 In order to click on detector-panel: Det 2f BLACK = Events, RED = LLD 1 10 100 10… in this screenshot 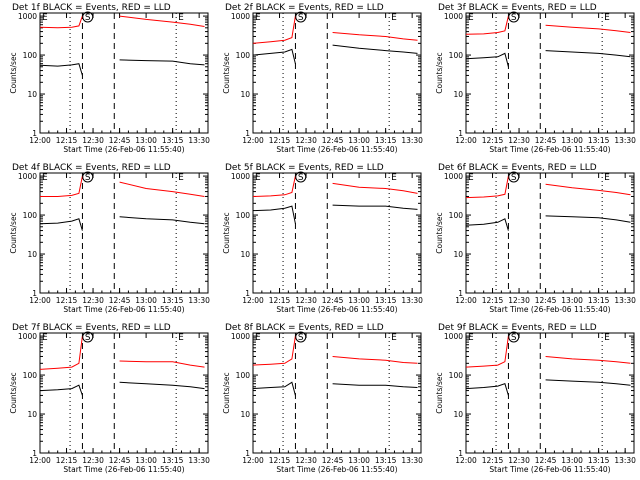, I will do `click(322, 78)`.